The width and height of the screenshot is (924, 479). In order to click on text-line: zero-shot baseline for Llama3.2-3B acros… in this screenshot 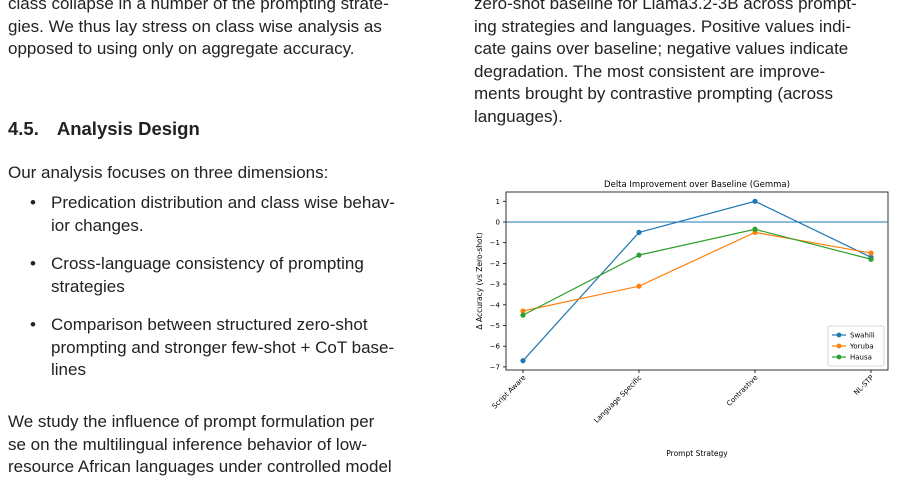, I will do `click(665, 6)`.